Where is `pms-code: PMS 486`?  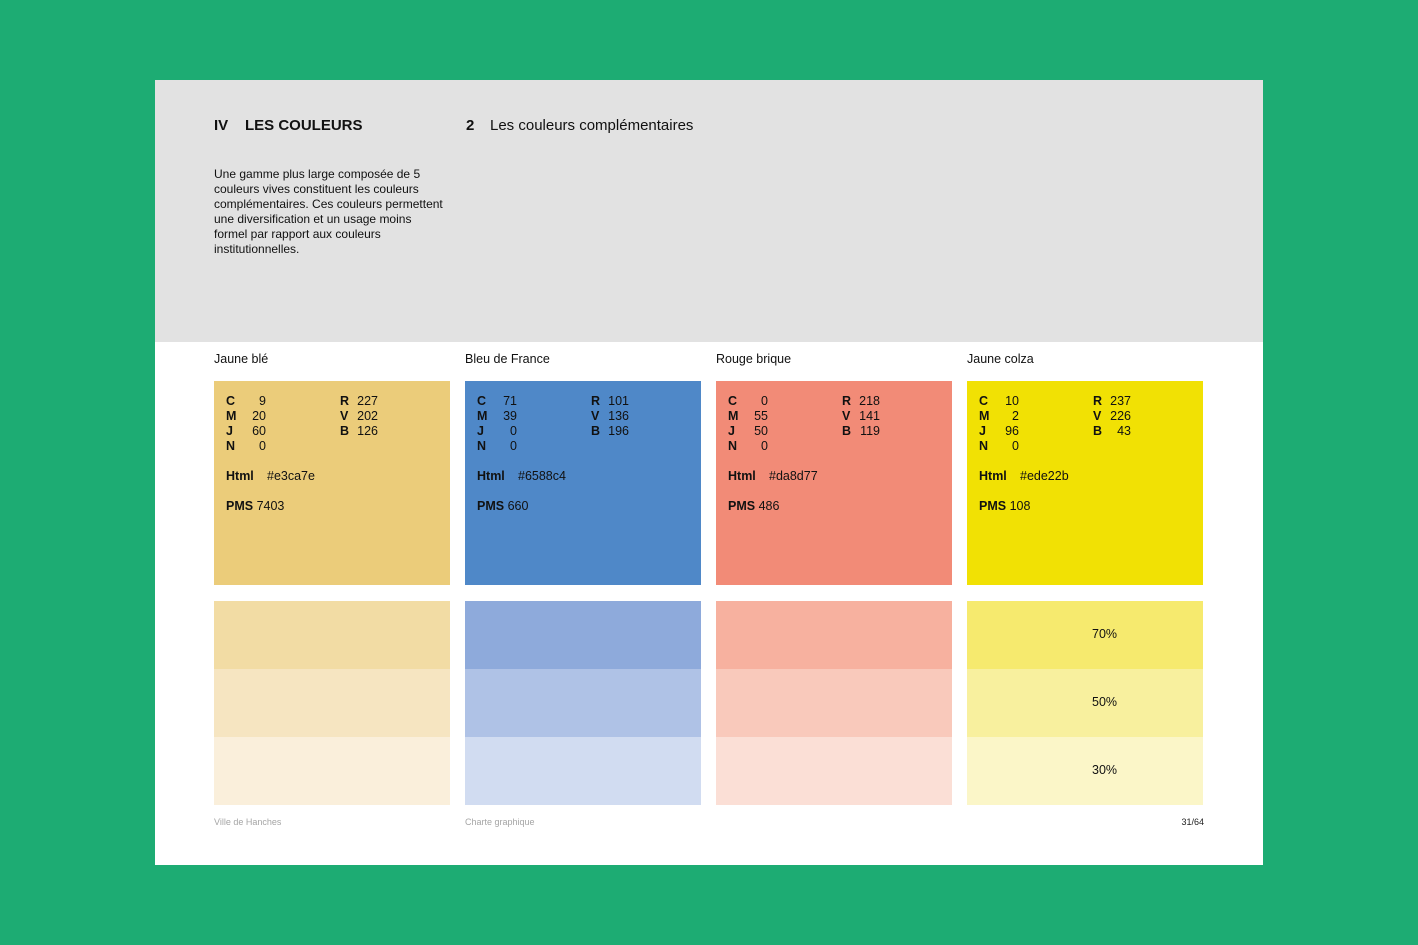 pms-code: PMS 486 is located at coordinates (753, 506).